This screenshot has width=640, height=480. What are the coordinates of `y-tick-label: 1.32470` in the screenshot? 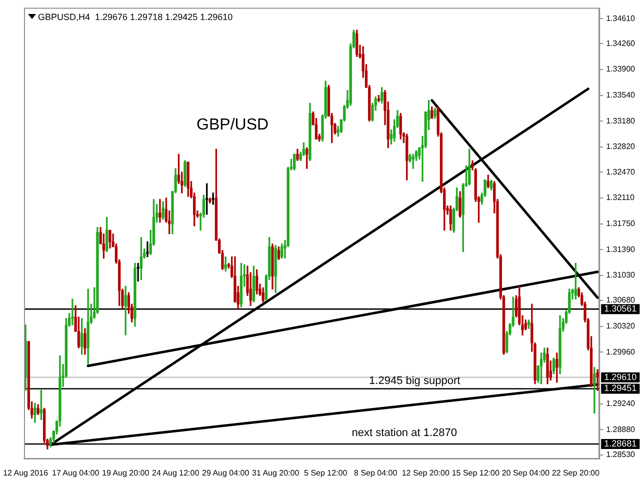 It's located at (621, 171).